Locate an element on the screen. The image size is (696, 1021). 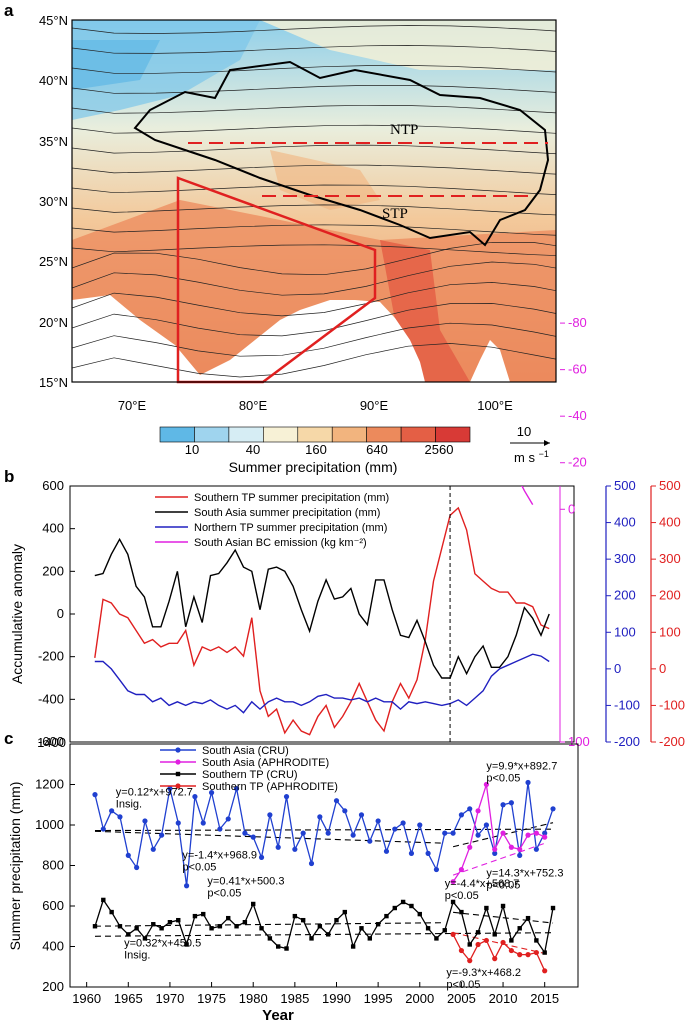
panel-b-left-tick-label: -400 is located at coordinates (51, 698).